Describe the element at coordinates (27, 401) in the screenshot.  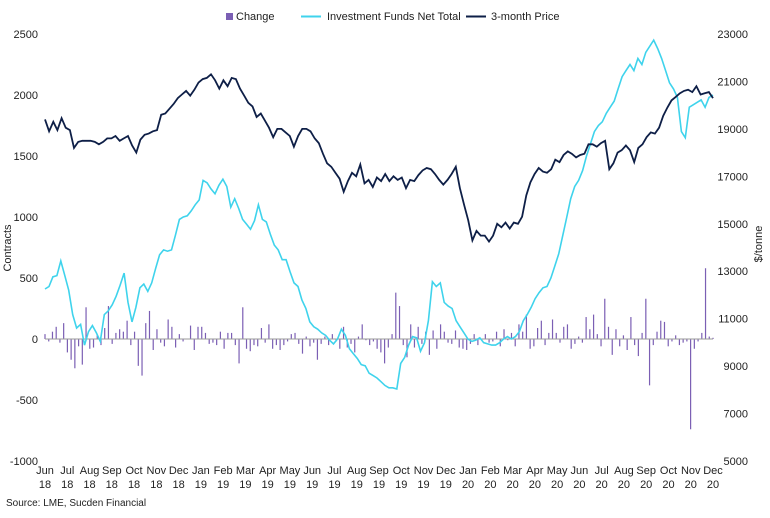
I see `left-tick-label: -500` at that location.